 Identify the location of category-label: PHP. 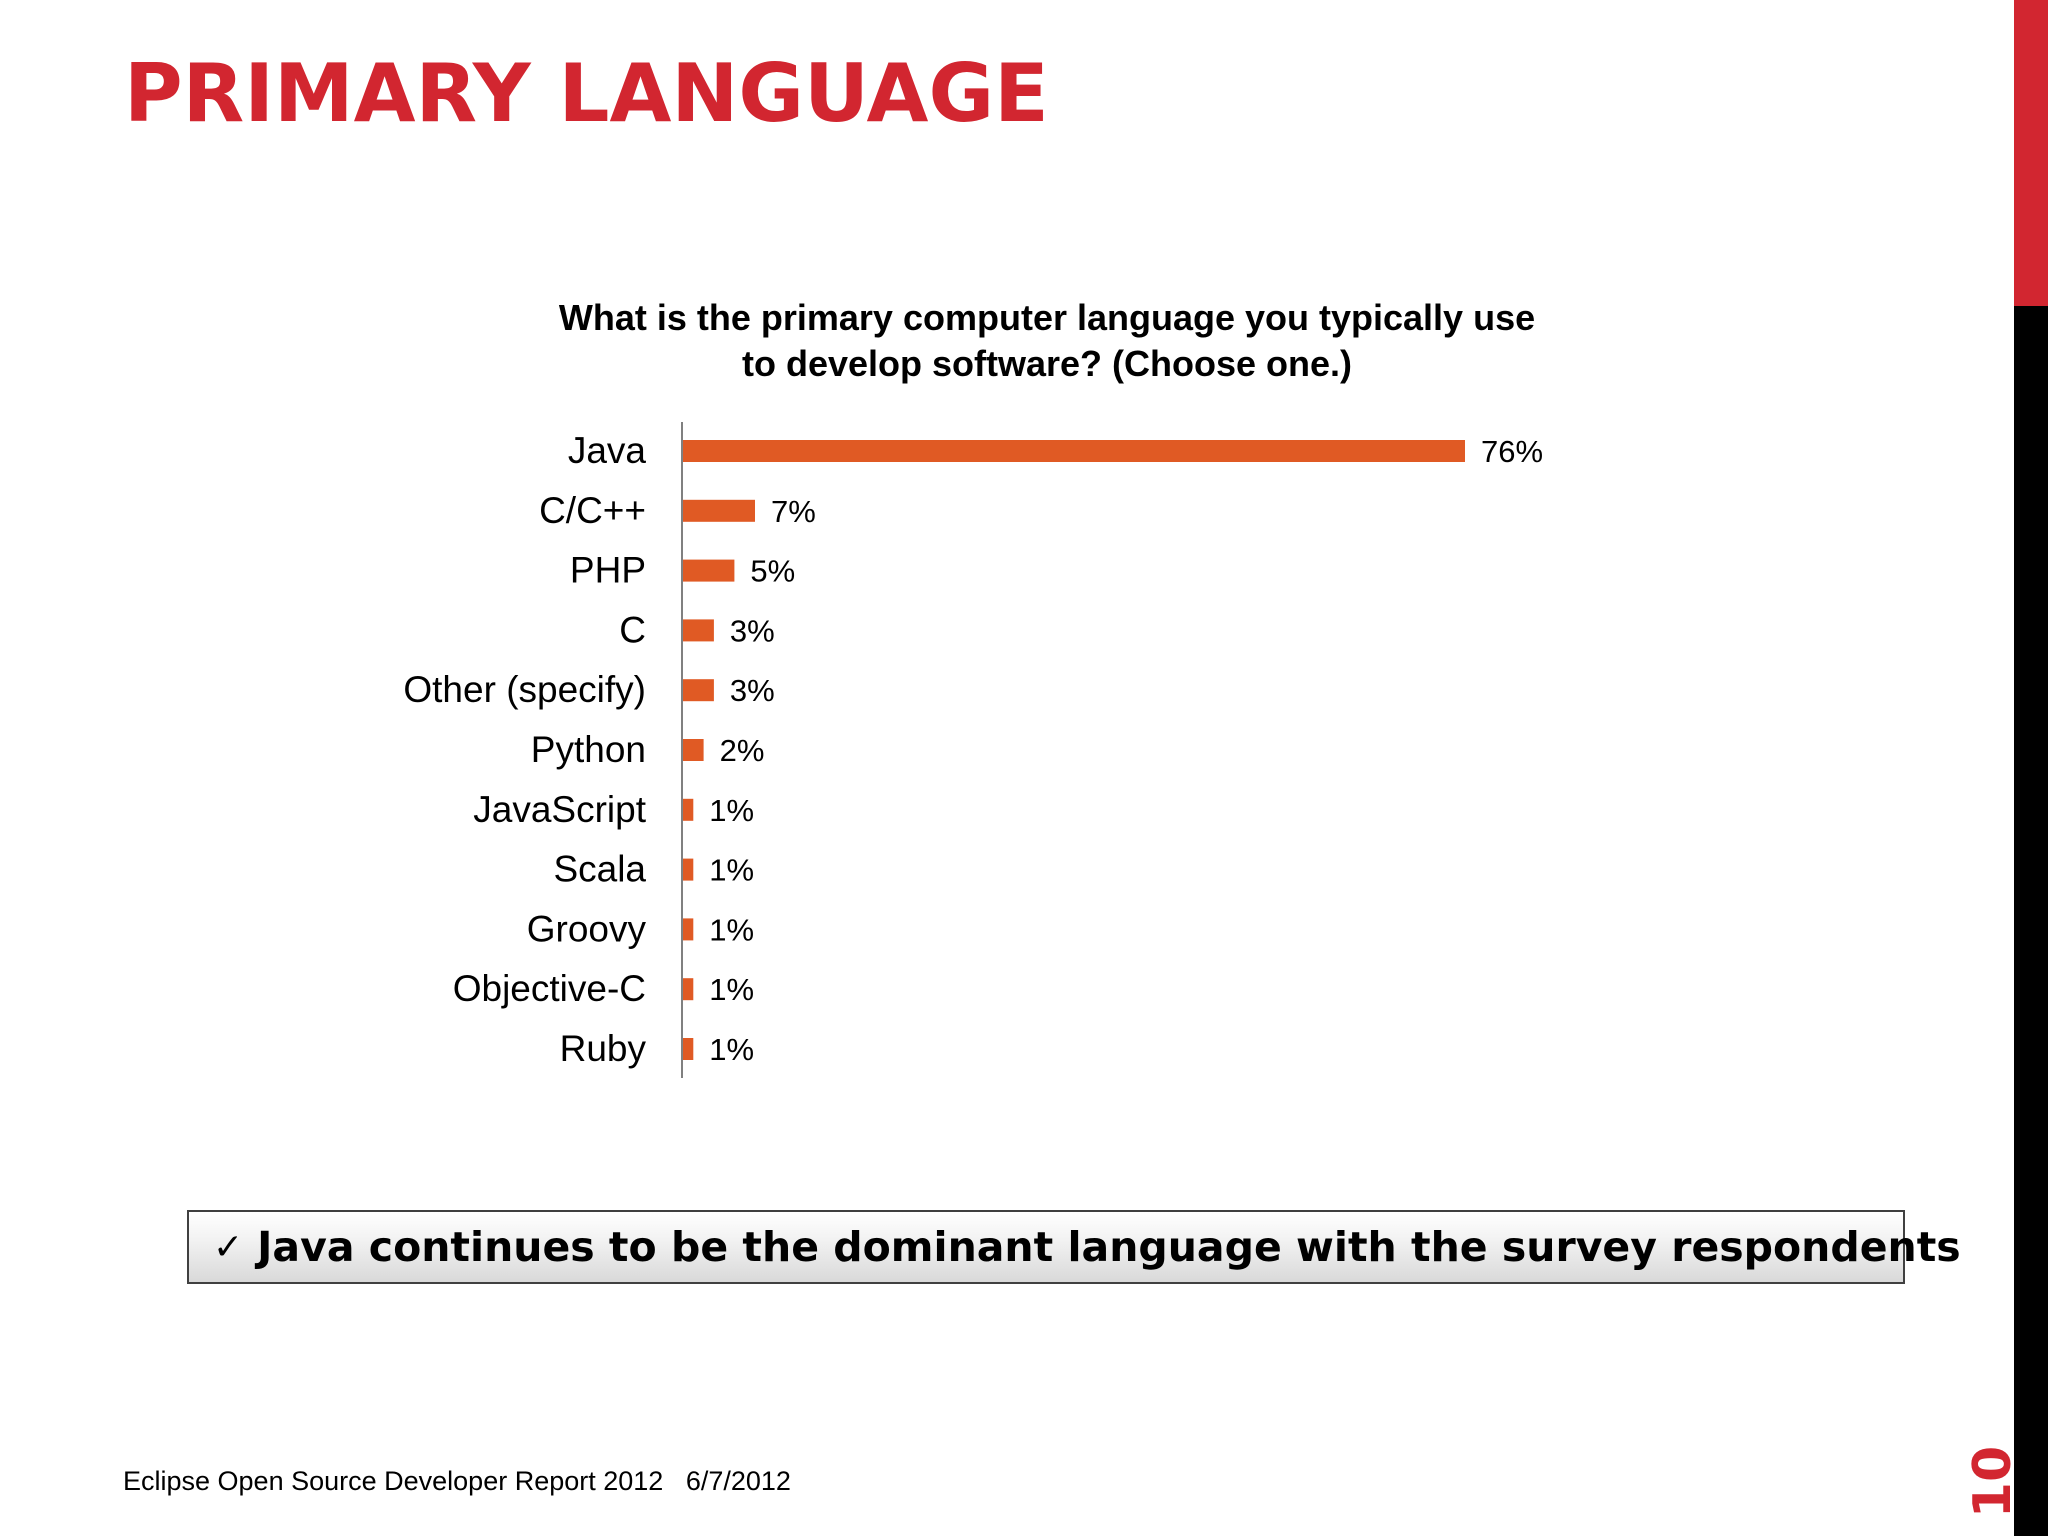
(608, 570).